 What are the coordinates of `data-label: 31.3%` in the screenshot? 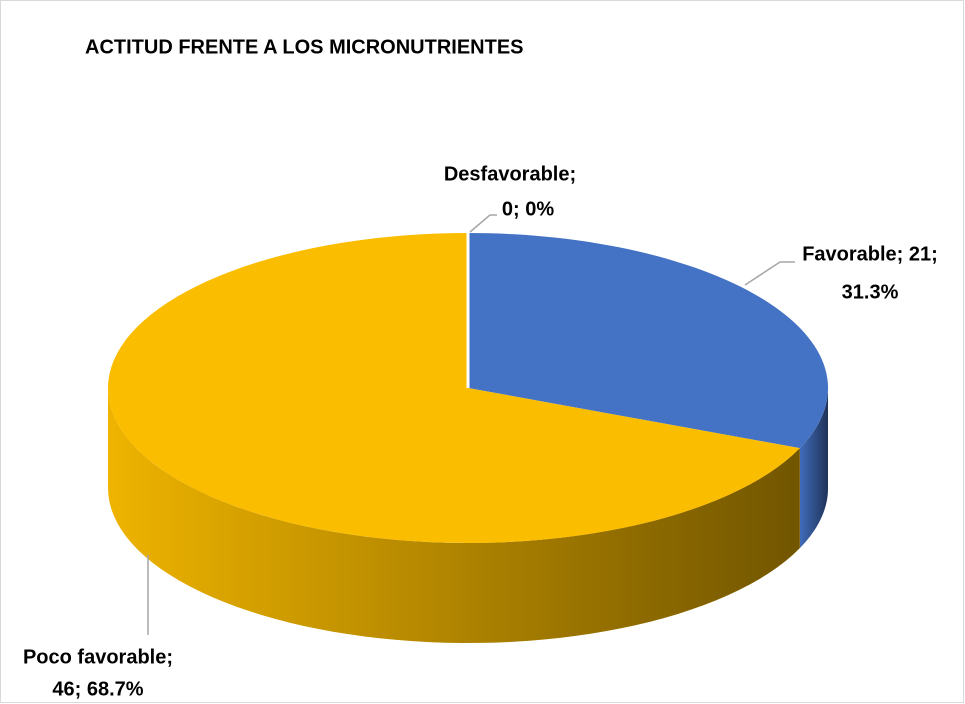 It's located at (870, 292).